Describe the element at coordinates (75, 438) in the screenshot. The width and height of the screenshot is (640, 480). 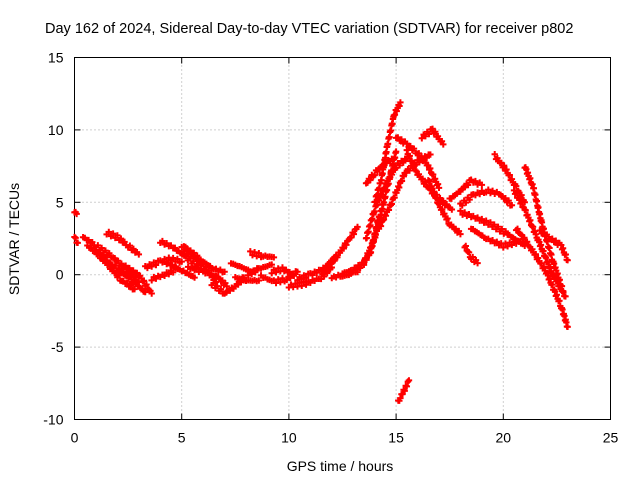
I see `x-tick-label: 0` at that location.